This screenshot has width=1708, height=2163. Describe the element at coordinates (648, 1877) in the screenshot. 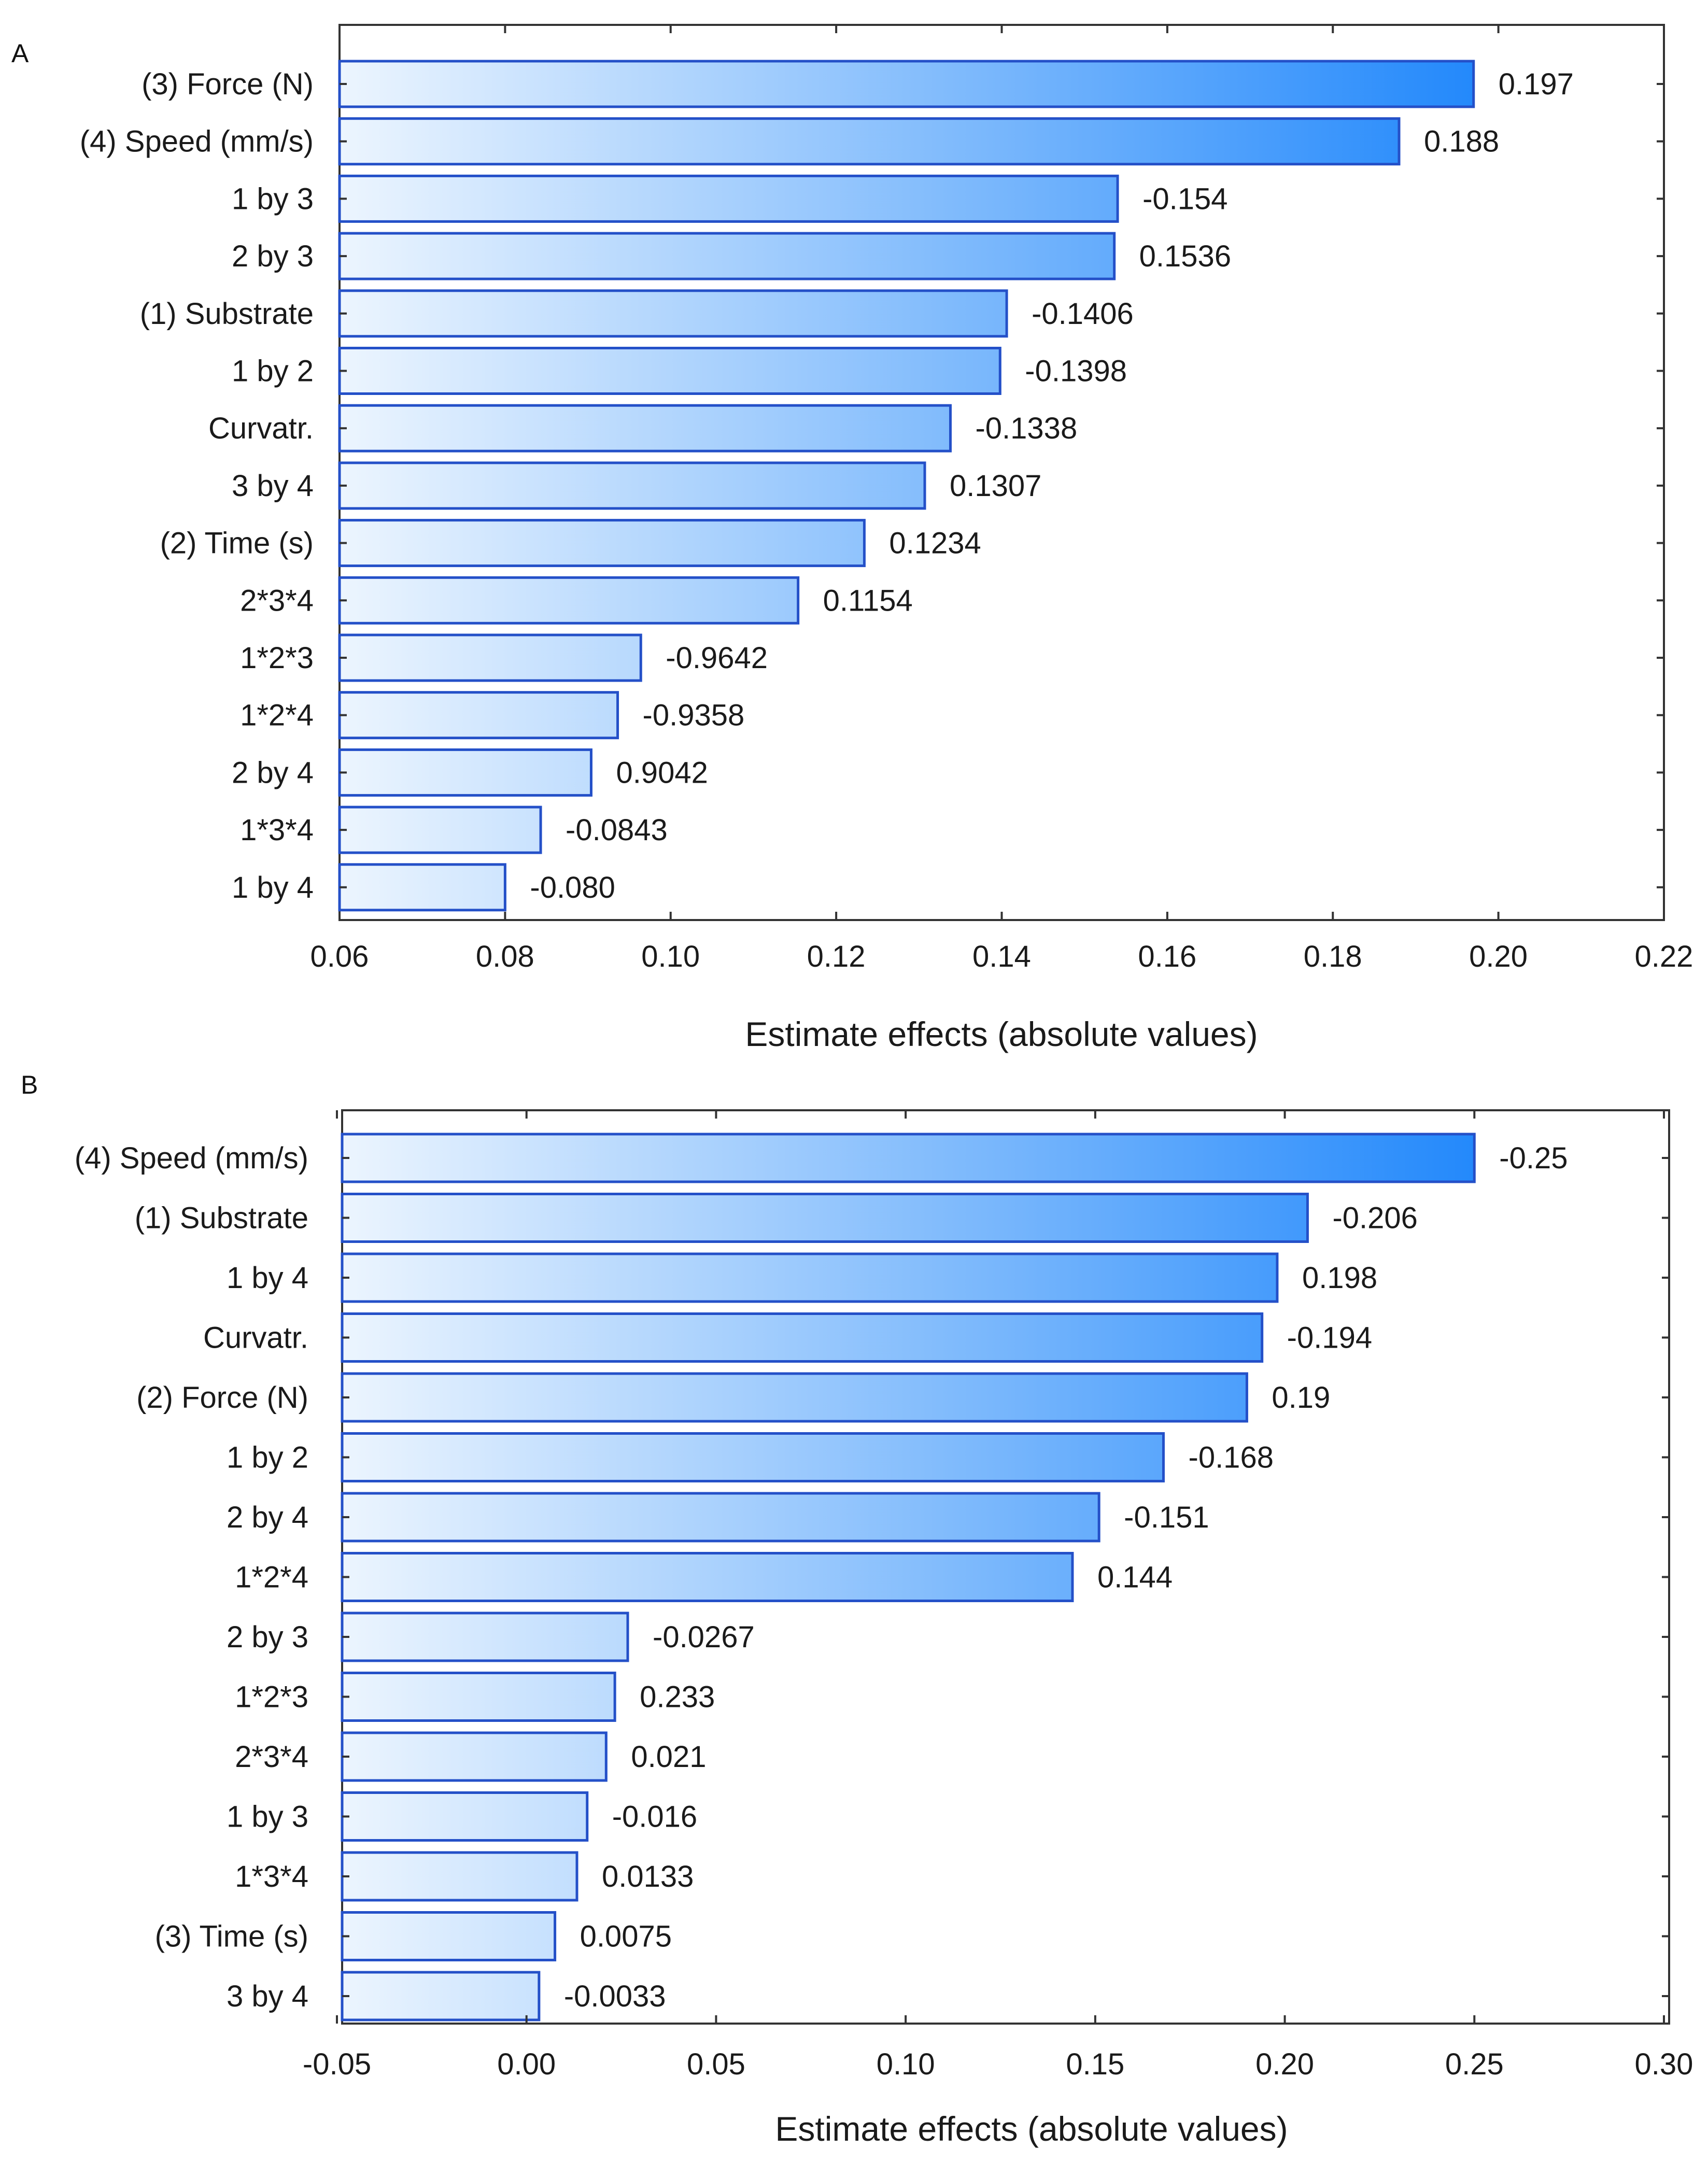

I see `value-label: 0.0133` at that location.